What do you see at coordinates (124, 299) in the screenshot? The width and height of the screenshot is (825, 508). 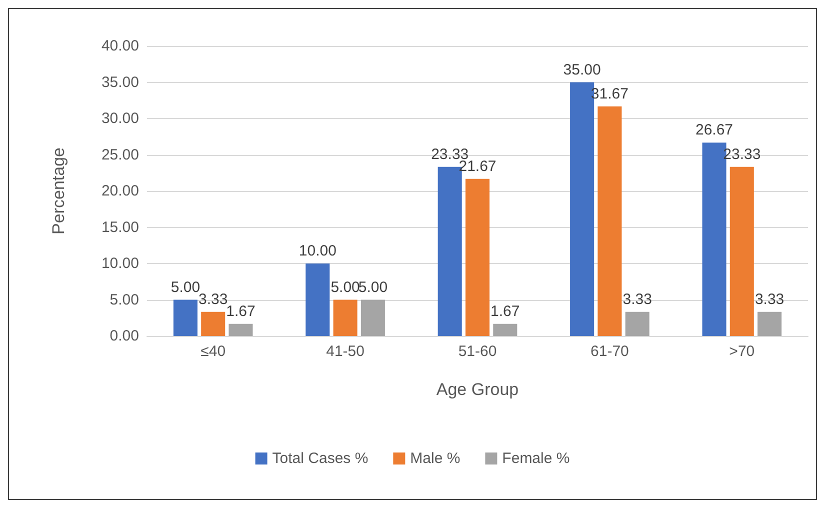 I see `y-tick-label: 5.00` at bounding box center [124, 299].